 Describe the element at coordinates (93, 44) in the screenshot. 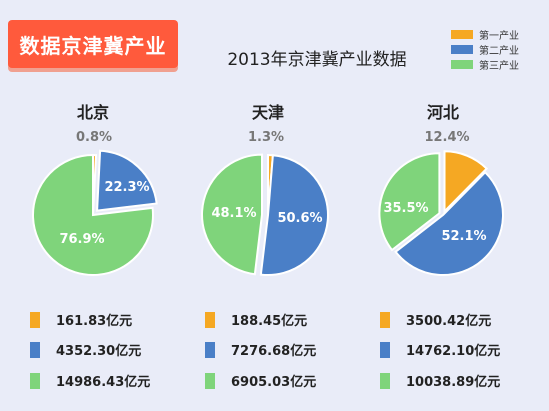

I see `section-badge: 数据京津冀产业` at that location.